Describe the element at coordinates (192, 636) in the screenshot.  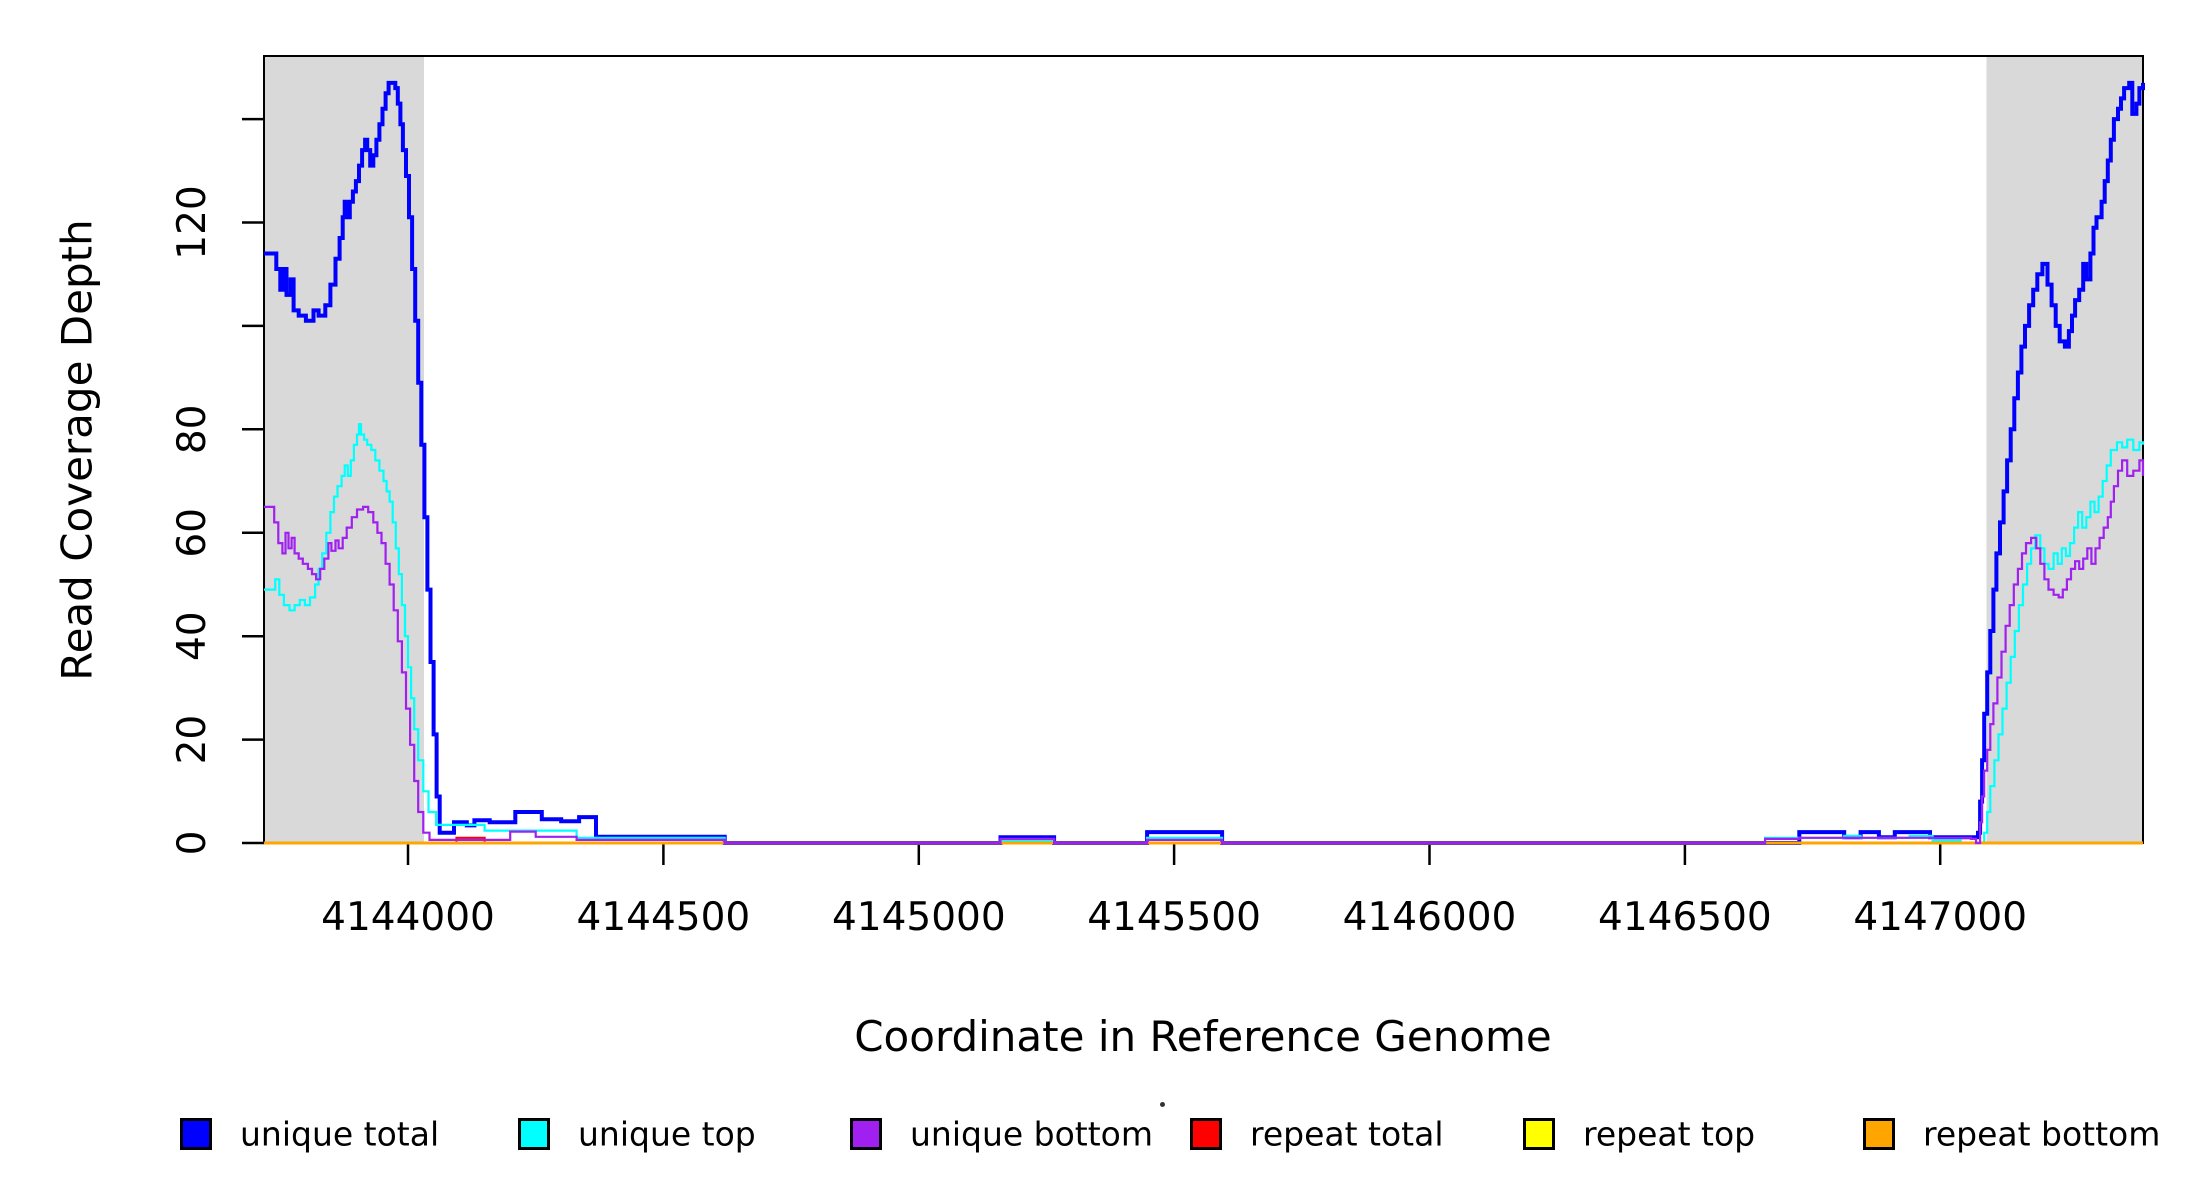
I see `y-tick-label: 40` at that location.